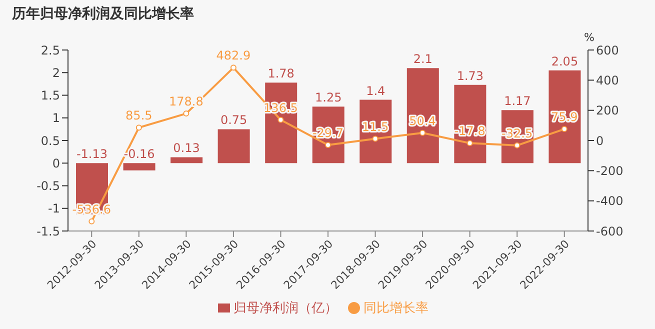  What do you see at coordinates (610, 171) in the screenshot?
I see `y2-tick-label: -200` at bounding box center [610, 171].